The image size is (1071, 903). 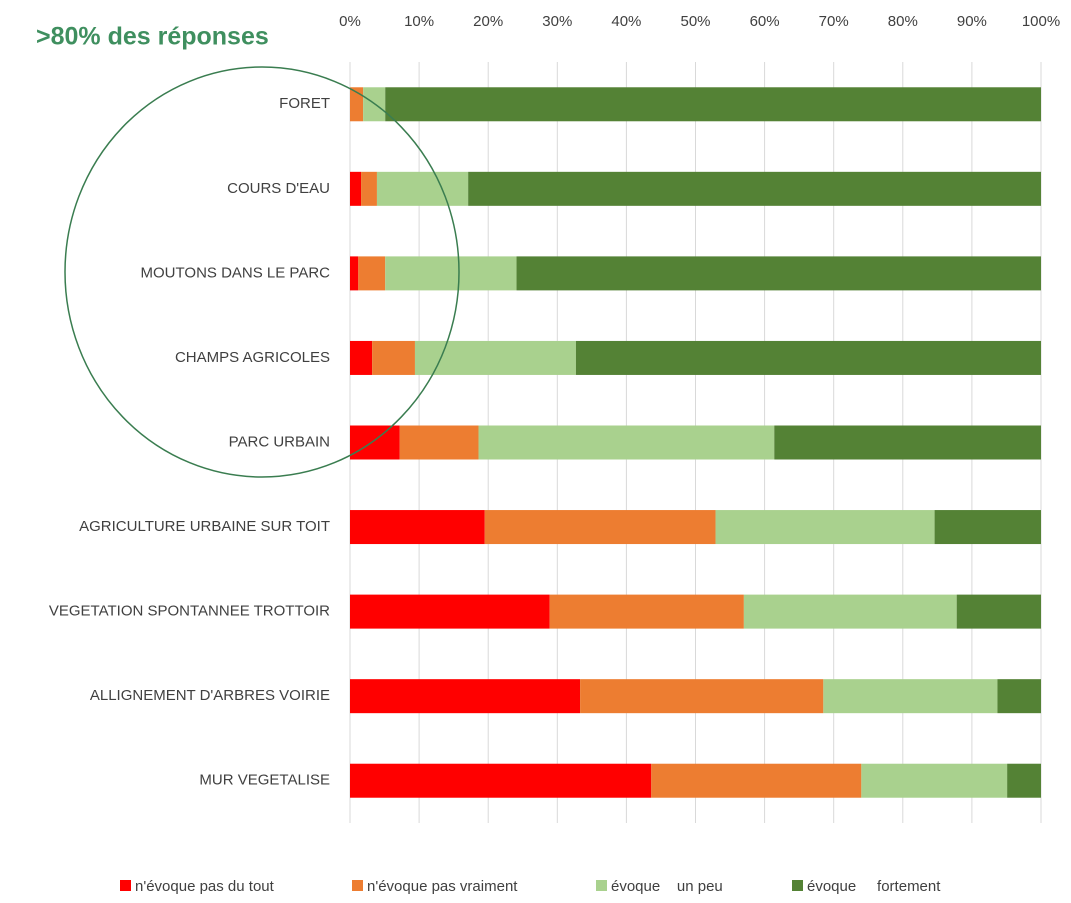 I want to click on x-tick-label: 40%, so click(x=626, y=21).